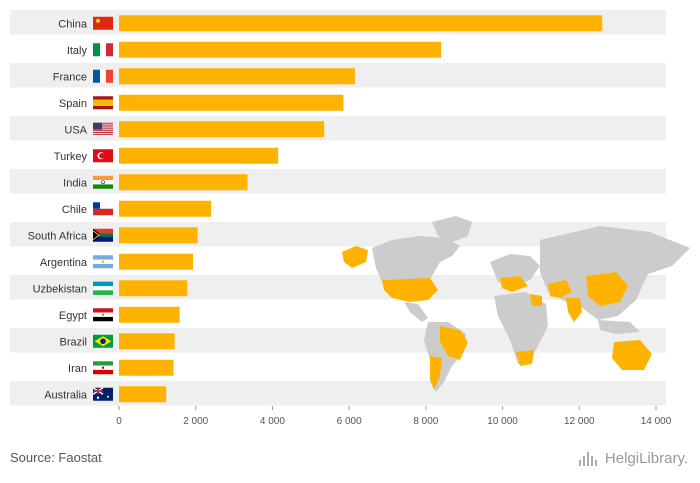 The width and height of the screenshot is (700, 483). I want to click on flag-italy-icon, so click(103, 50).